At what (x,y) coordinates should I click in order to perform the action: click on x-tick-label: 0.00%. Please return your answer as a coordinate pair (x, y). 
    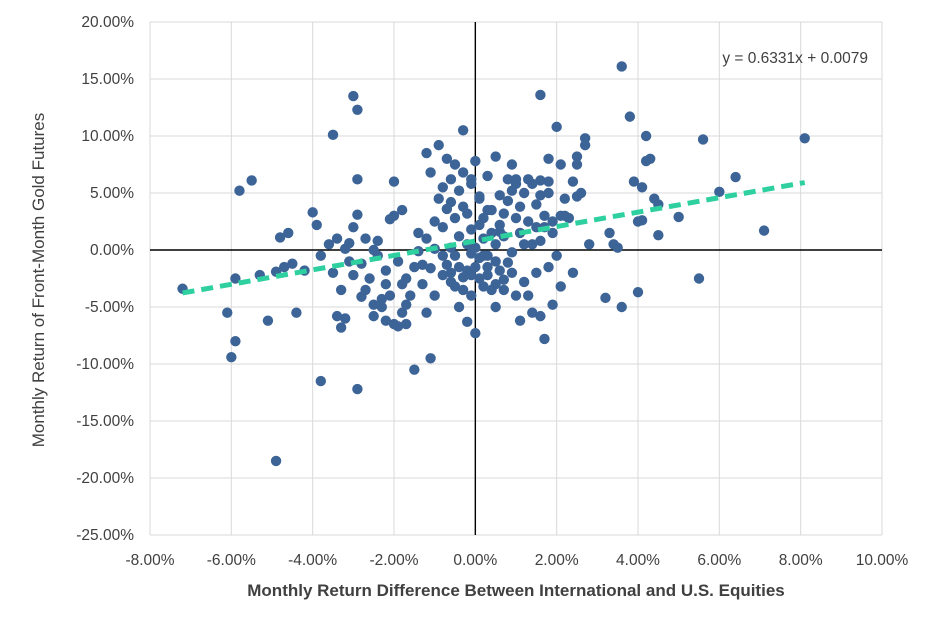
    Looking at the image, I should click on (475, 560).